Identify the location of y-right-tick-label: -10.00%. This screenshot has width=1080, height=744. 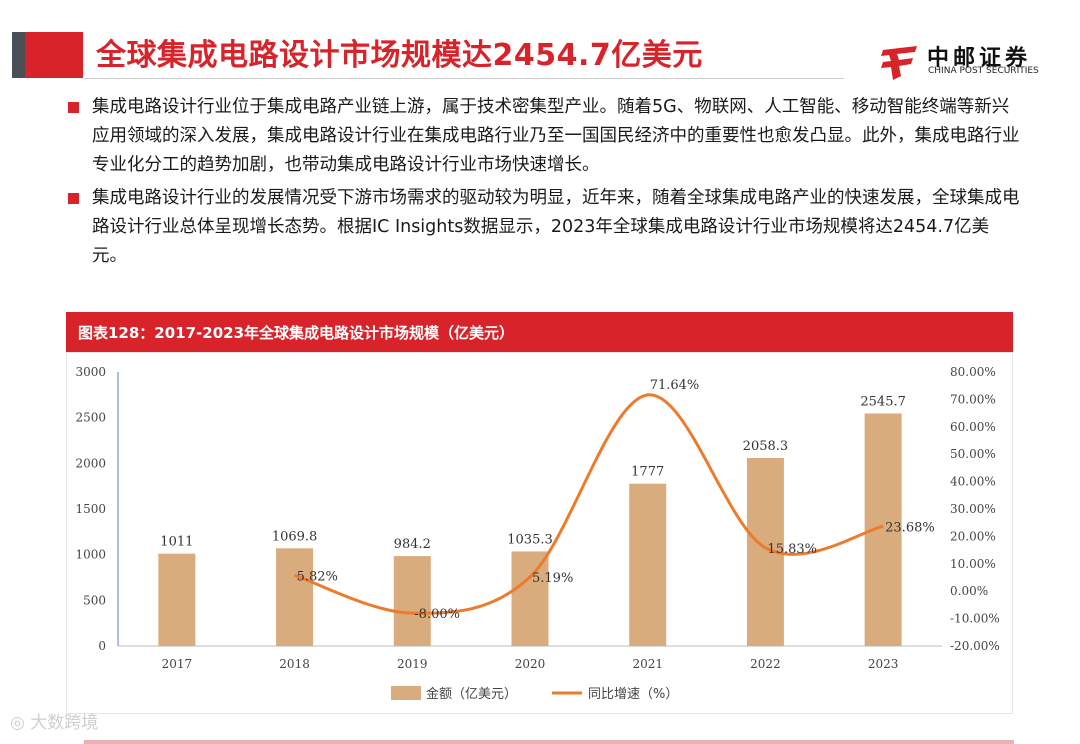
(975, 619).